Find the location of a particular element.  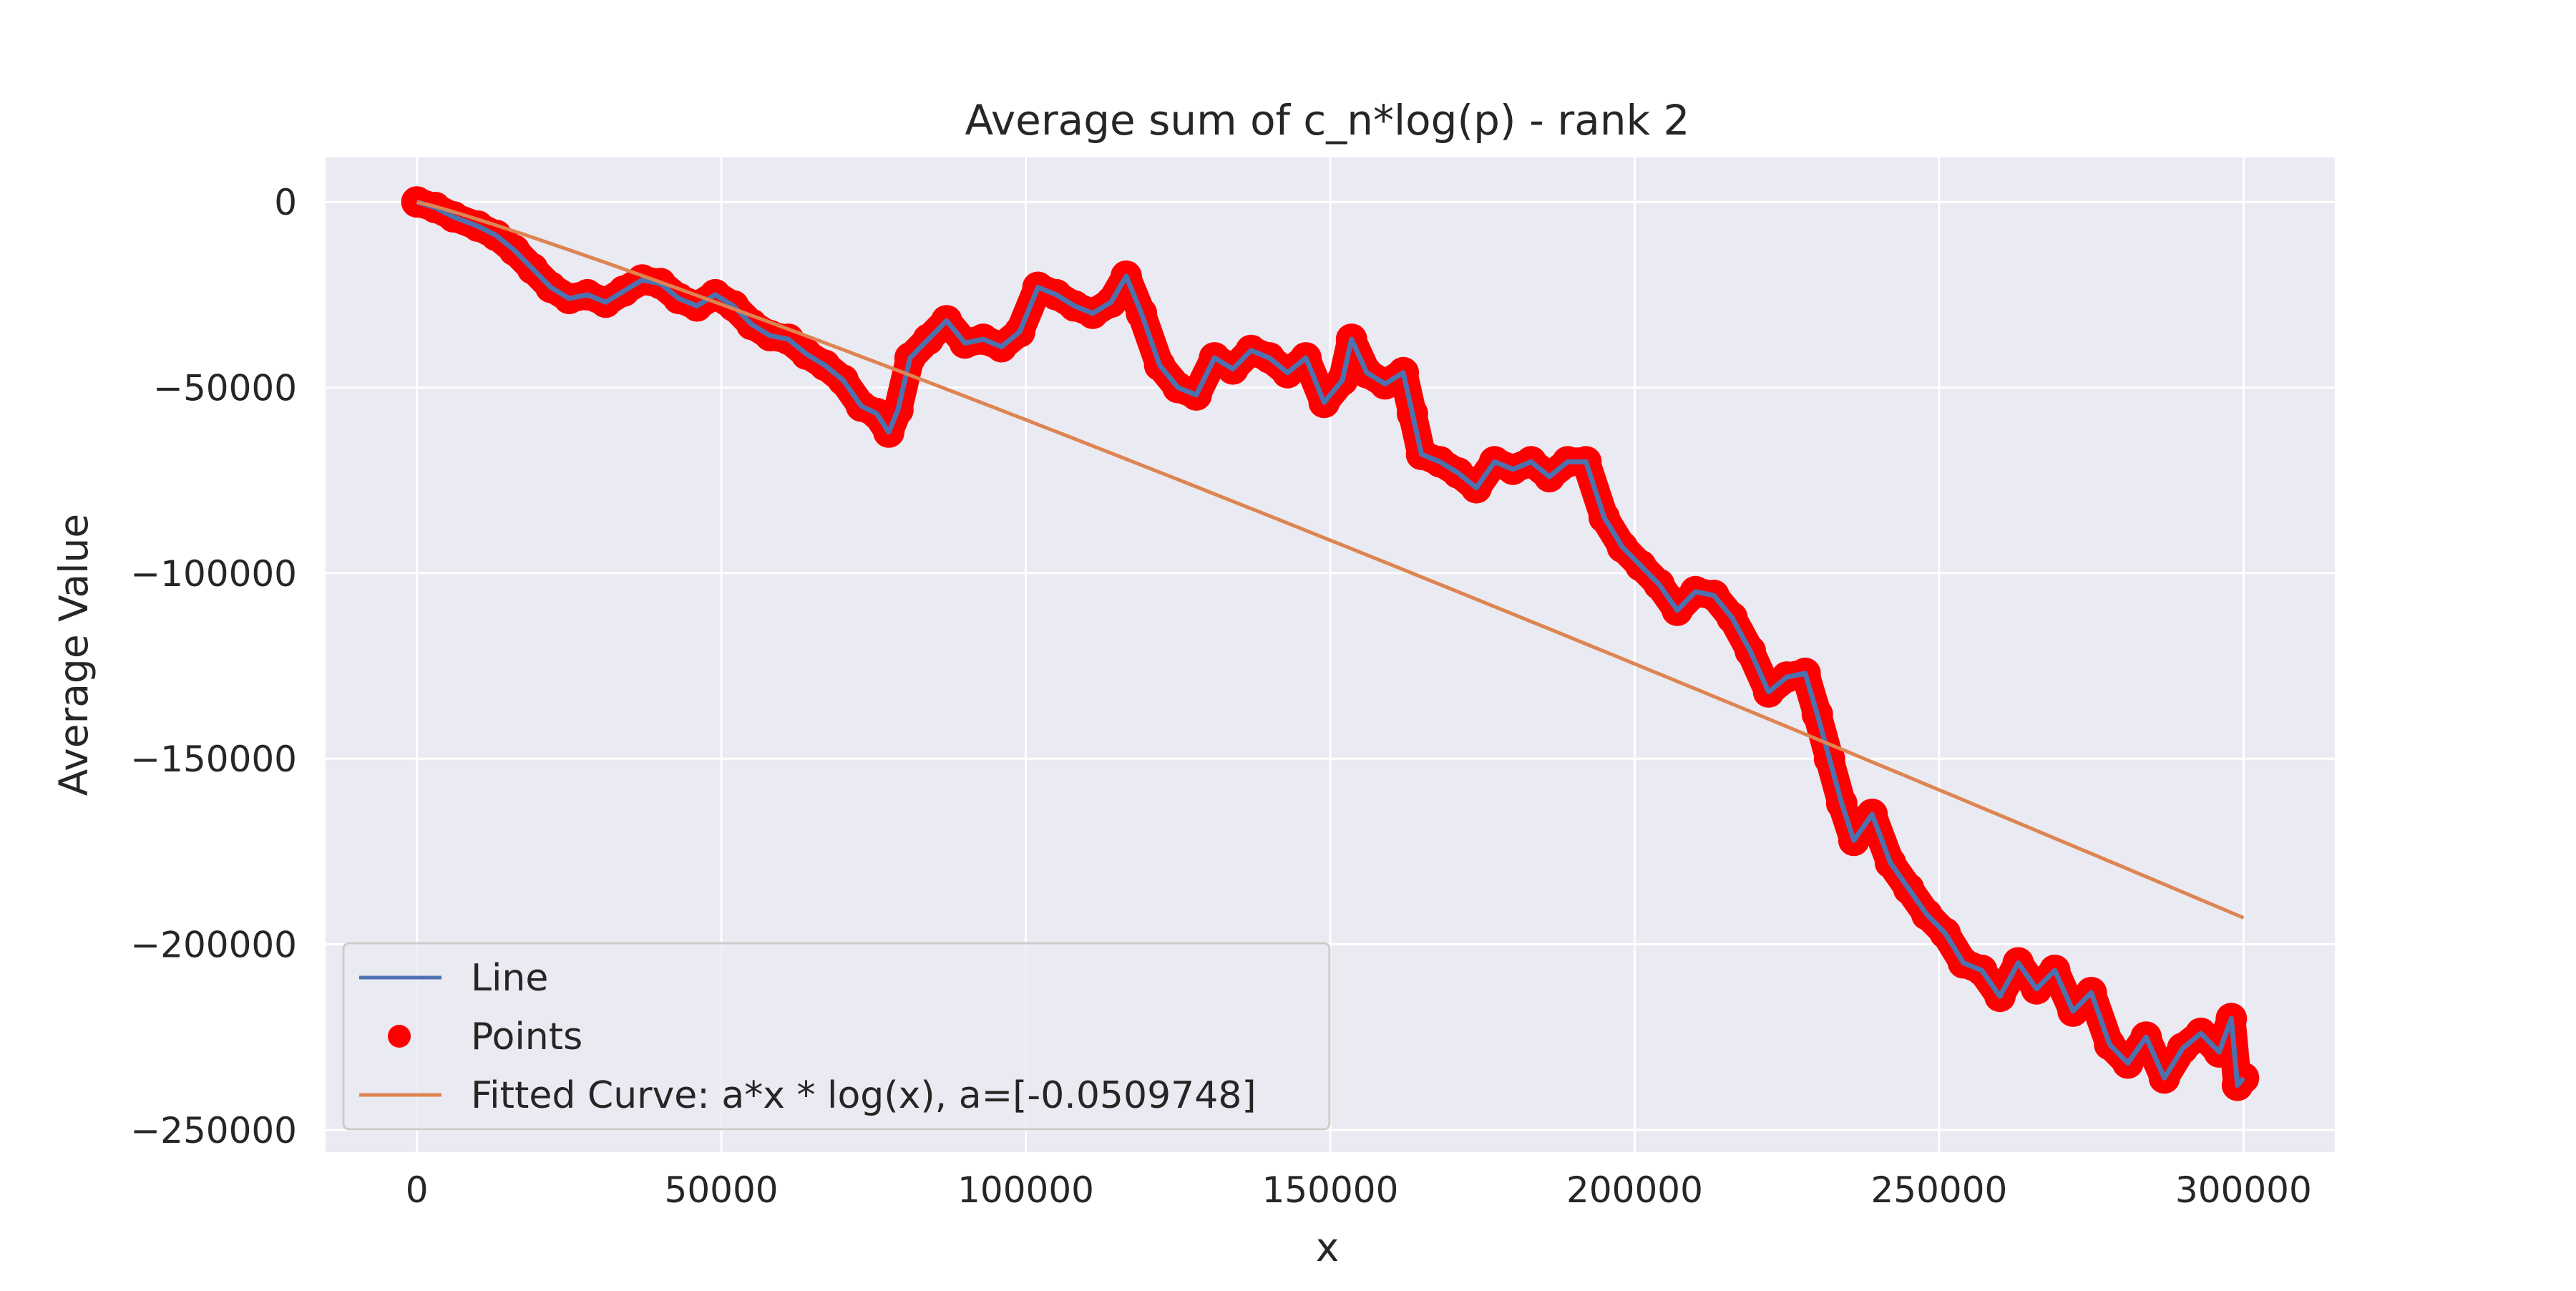

y-tick-label: −250000 is located at coordinates (213, 1130).